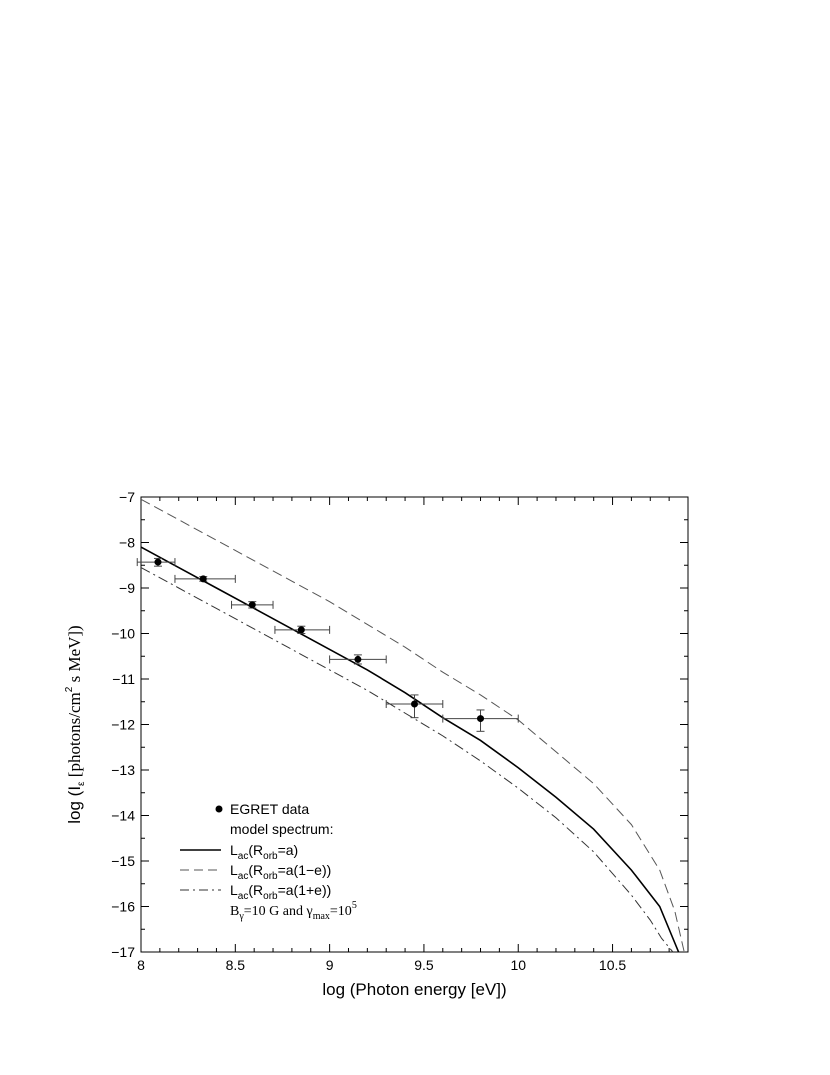 Image resolution: width=830 pixels, height=1075 pixels. I want to click on y-title-sup: 2, so click(69, 689).